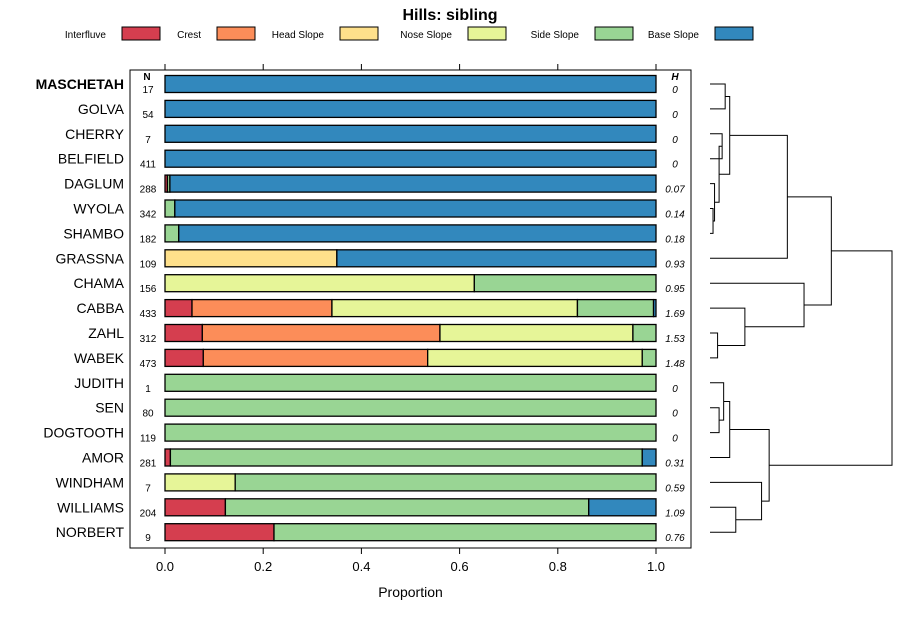  Describe the element at coordinates (675, 239) in the screenshot. I see `h-value: 0.18` at that location.